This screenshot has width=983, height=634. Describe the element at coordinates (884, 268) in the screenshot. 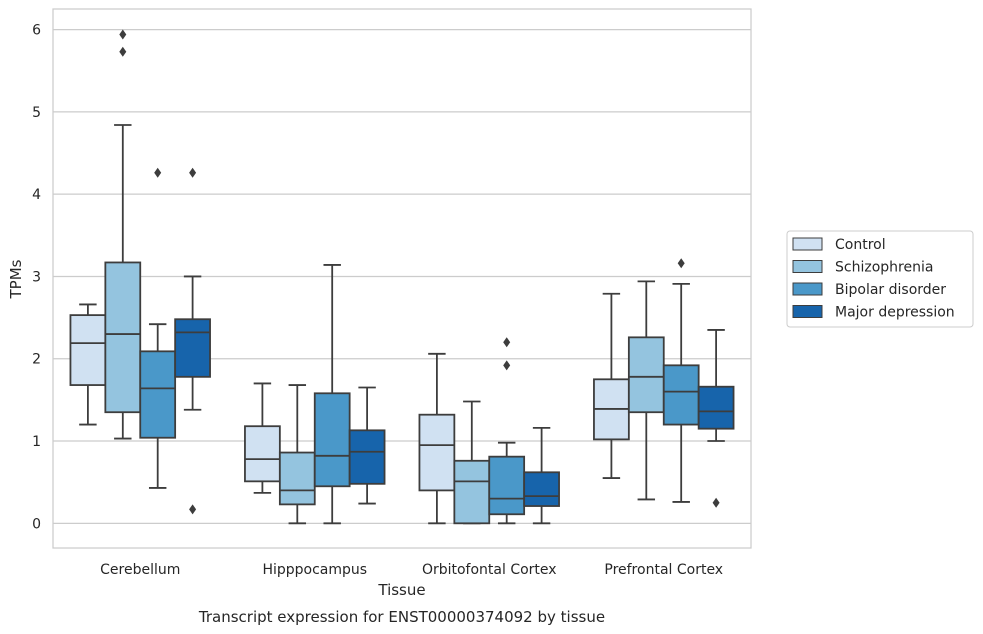

I see `legend-label-2: Schizophrenia` at that location.